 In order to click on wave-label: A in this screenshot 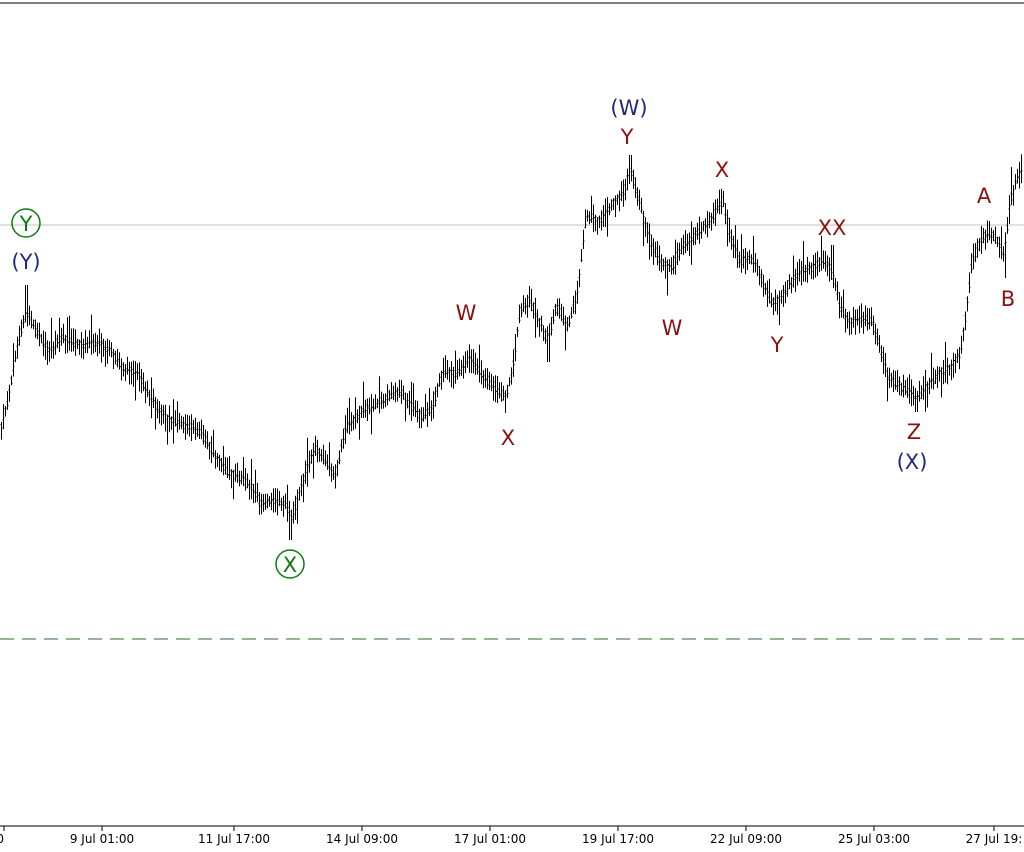, I will do `click(984, 196)`.